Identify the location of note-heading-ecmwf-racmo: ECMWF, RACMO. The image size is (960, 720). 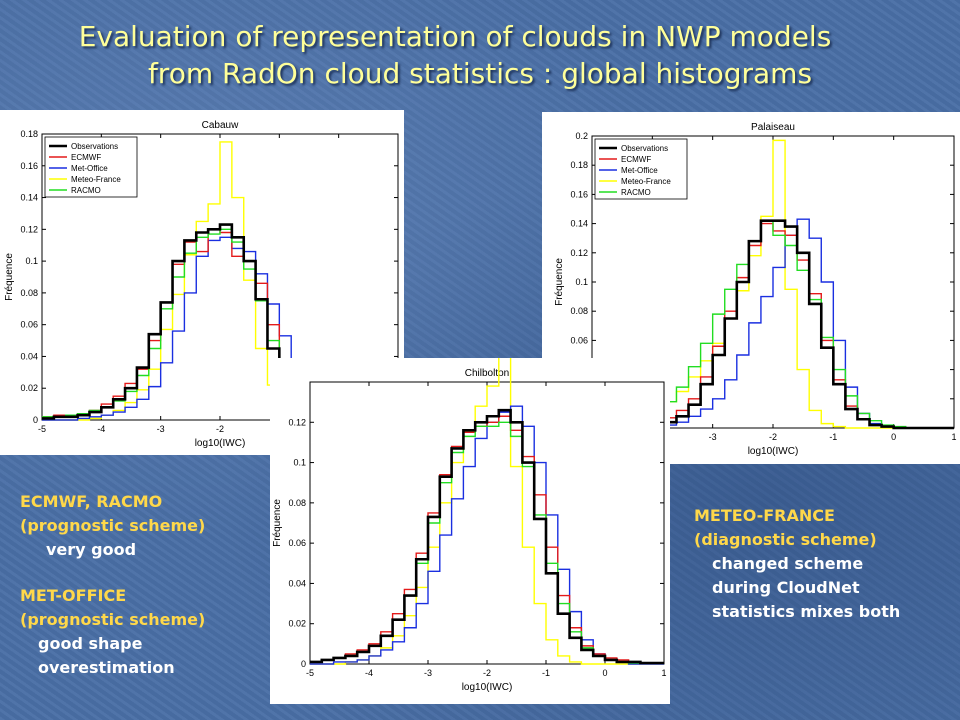
(91, 501).